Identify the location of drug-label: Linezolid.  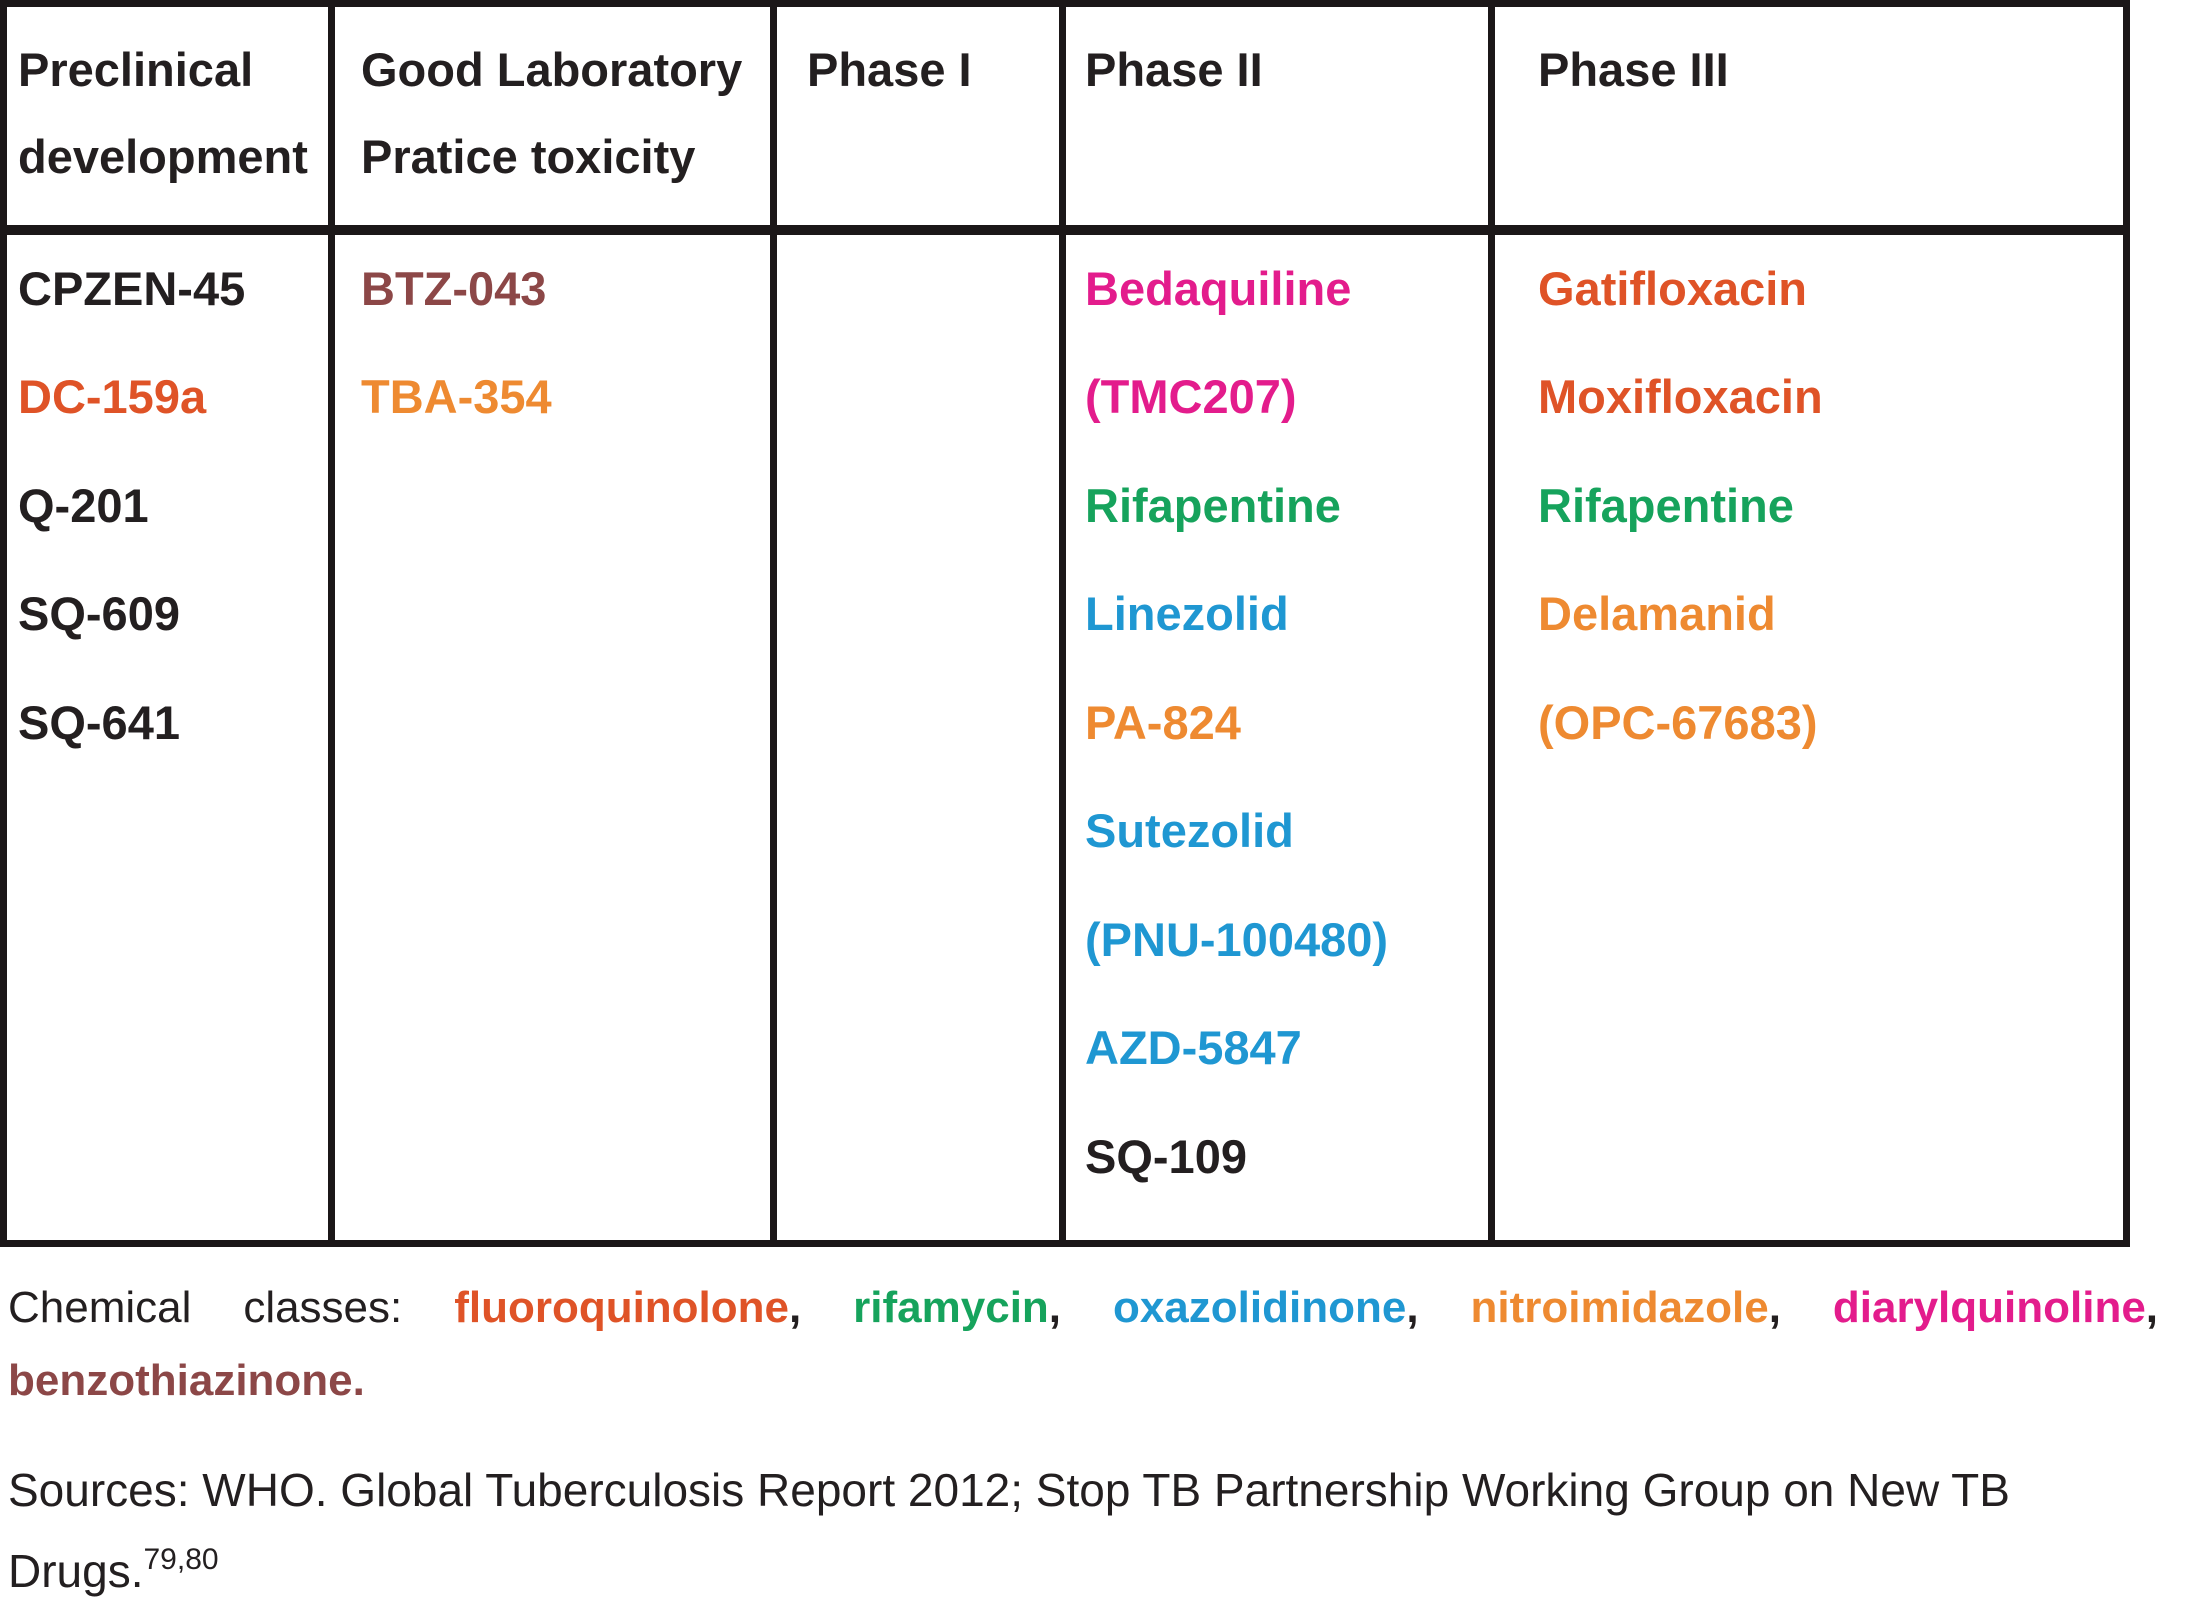
(1187, 614).